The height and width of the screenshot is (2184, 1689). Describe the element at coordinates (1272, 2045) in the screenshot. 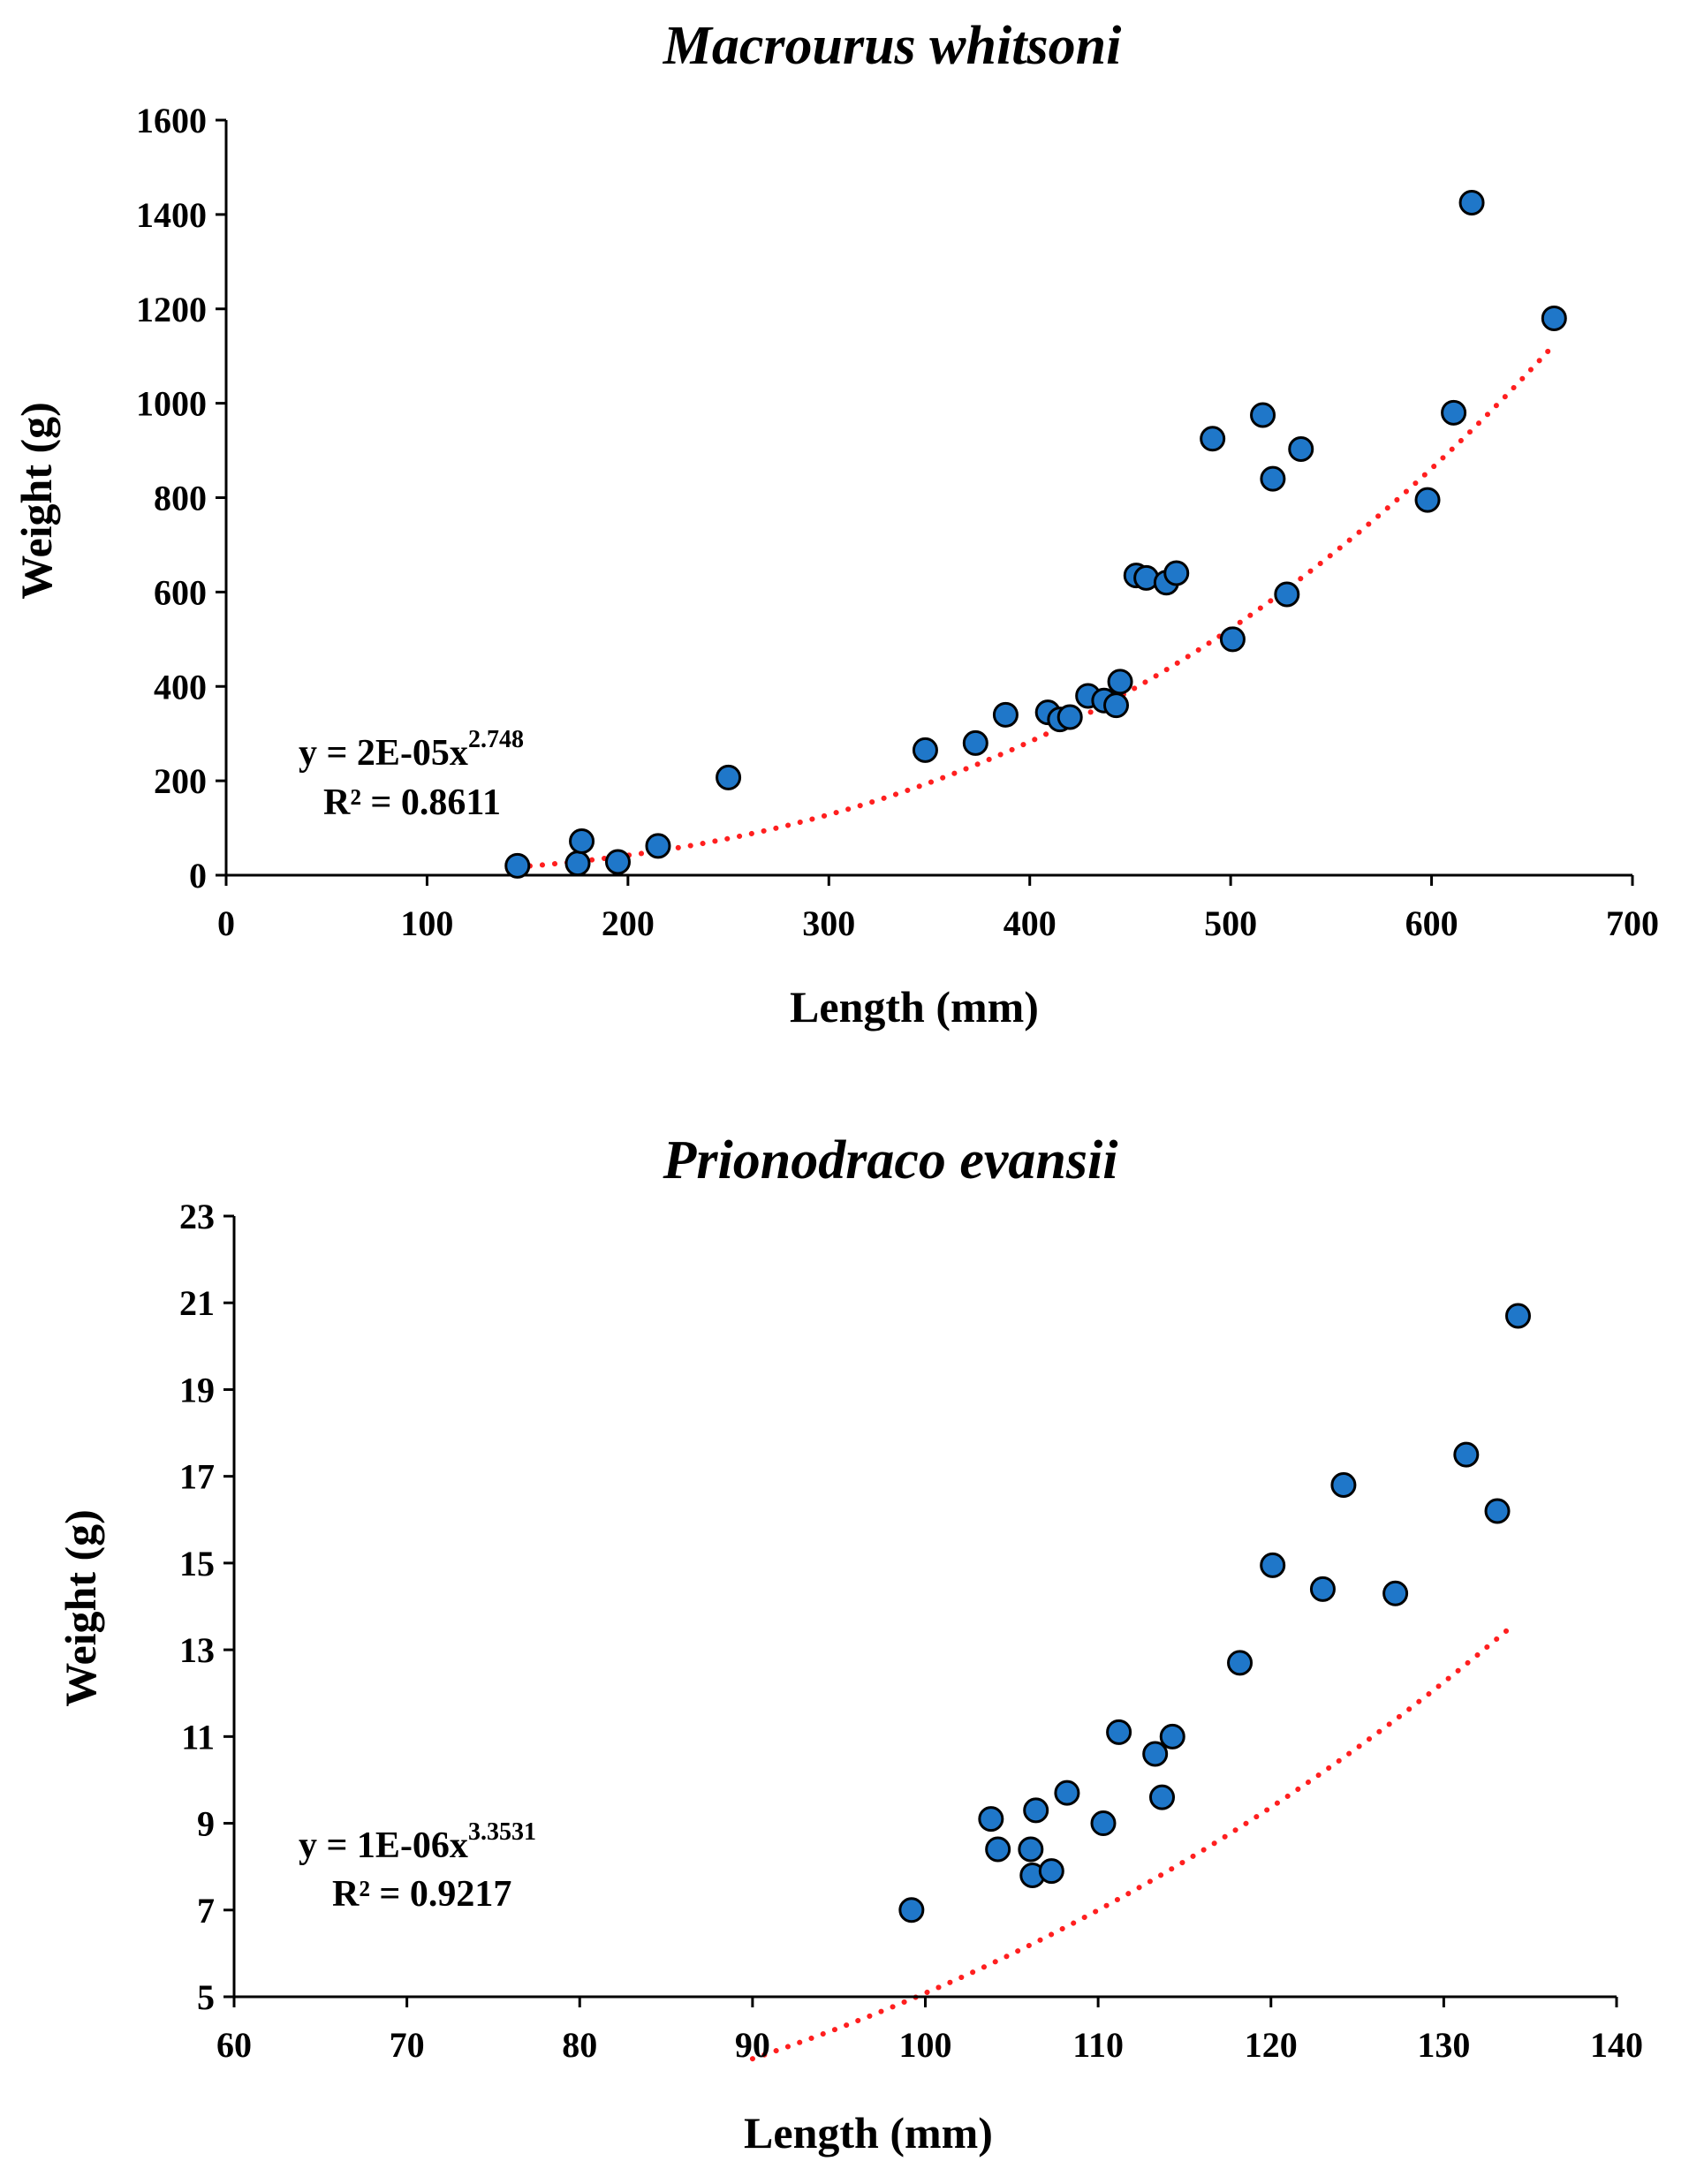

I see `x-tick-label: 120` at that location.